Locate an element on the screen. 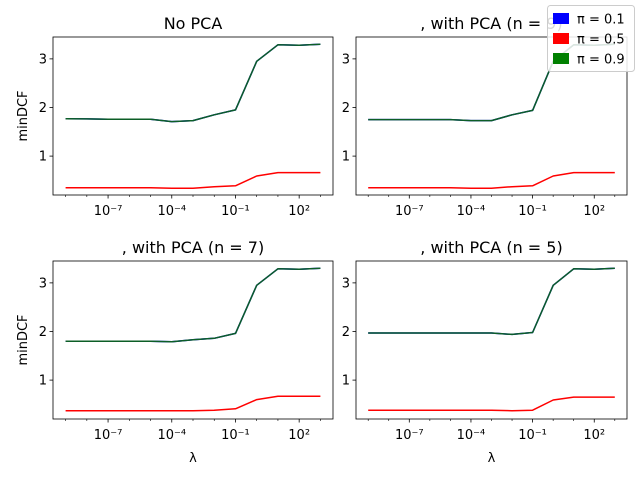  legend-box is located at coordinates (591, 38).